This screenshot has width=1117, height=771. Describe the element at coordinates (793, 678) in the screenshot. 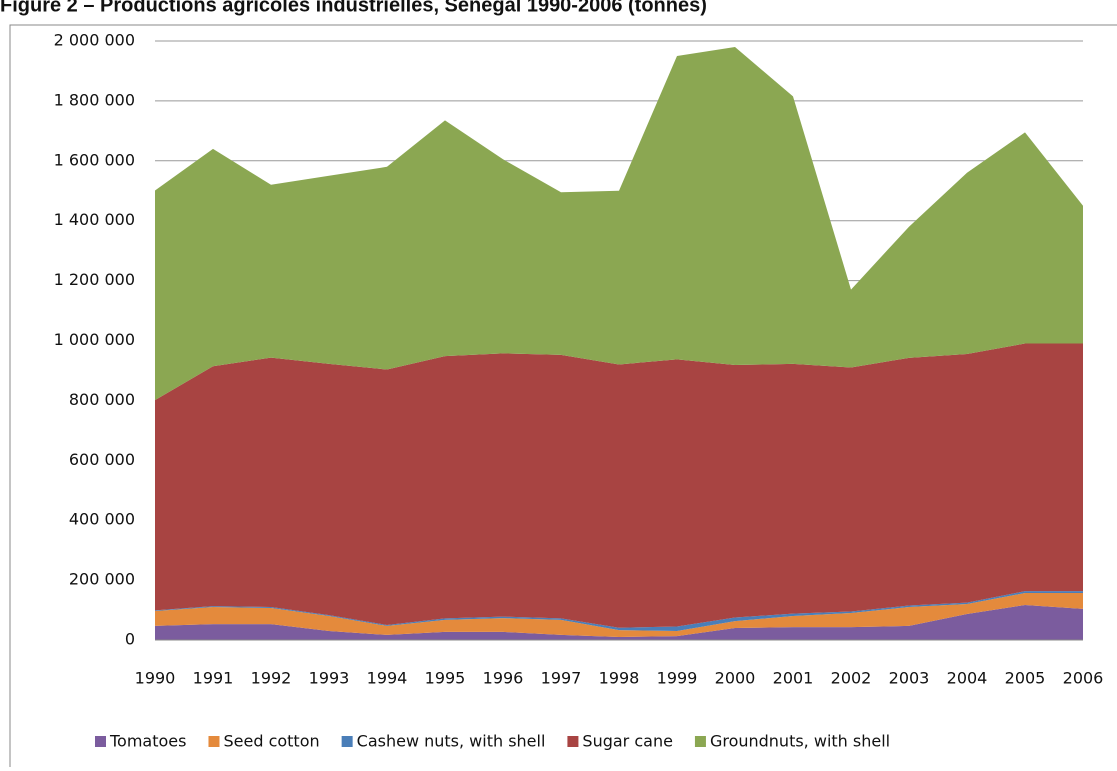

I see `x-tick-label: 2001` at that location.